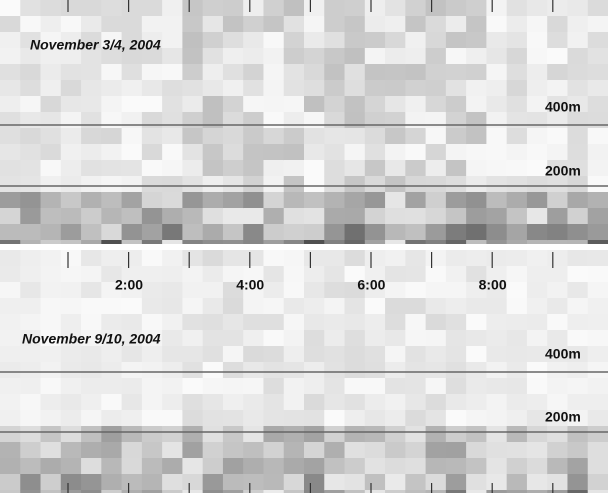 This screenshot has width=608, height=498. What do you see at coordinates (563, 107) in the screenshot?
I see `height-label: 400m` at bounding box center [563, 107].